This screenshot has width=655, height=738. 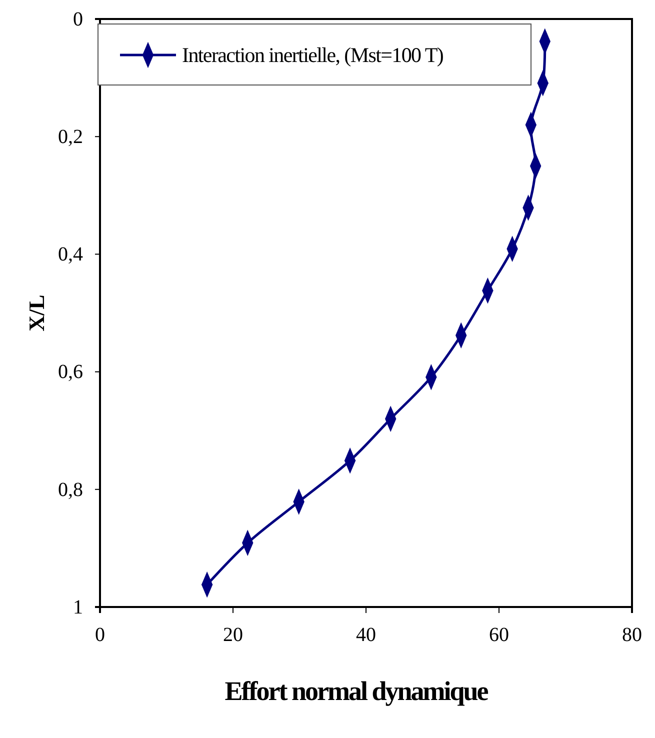 I want to click on y-axis-title: X/L, so click(x=36, y=313).